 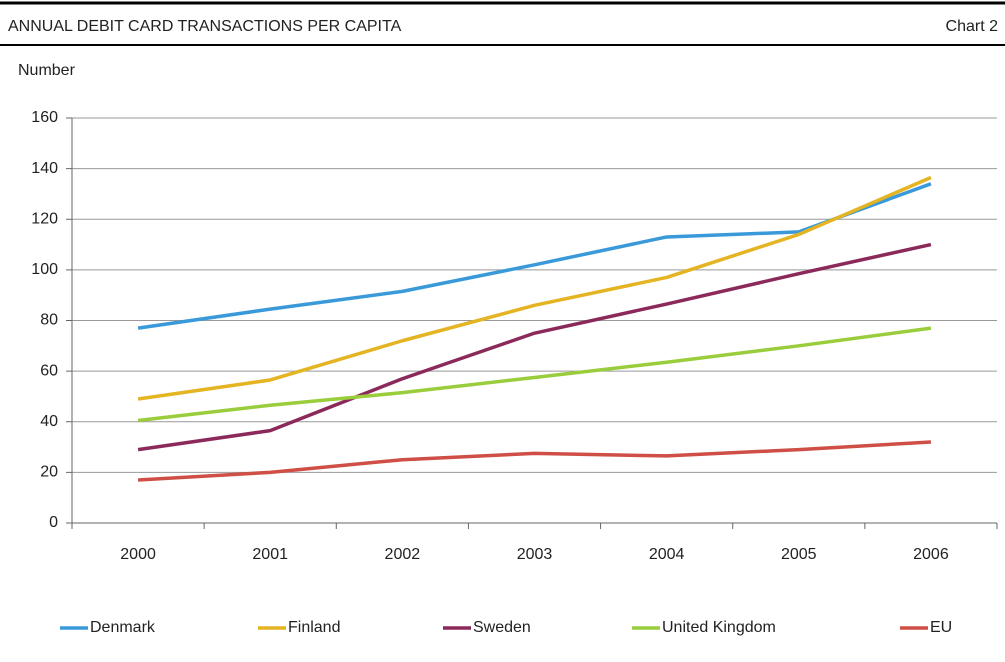 I want to click on legend-label: United Kingdom, so click(x=719, y=627).